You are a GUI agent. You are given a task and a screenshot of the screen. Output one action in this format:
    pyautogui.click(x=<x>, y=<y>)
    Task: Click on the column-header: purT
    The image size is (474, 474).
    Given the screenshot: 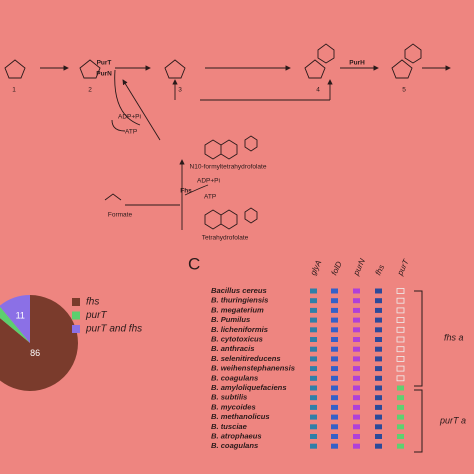 What is the action you would take?
    pyautogui.click(x=403, y=267)
    